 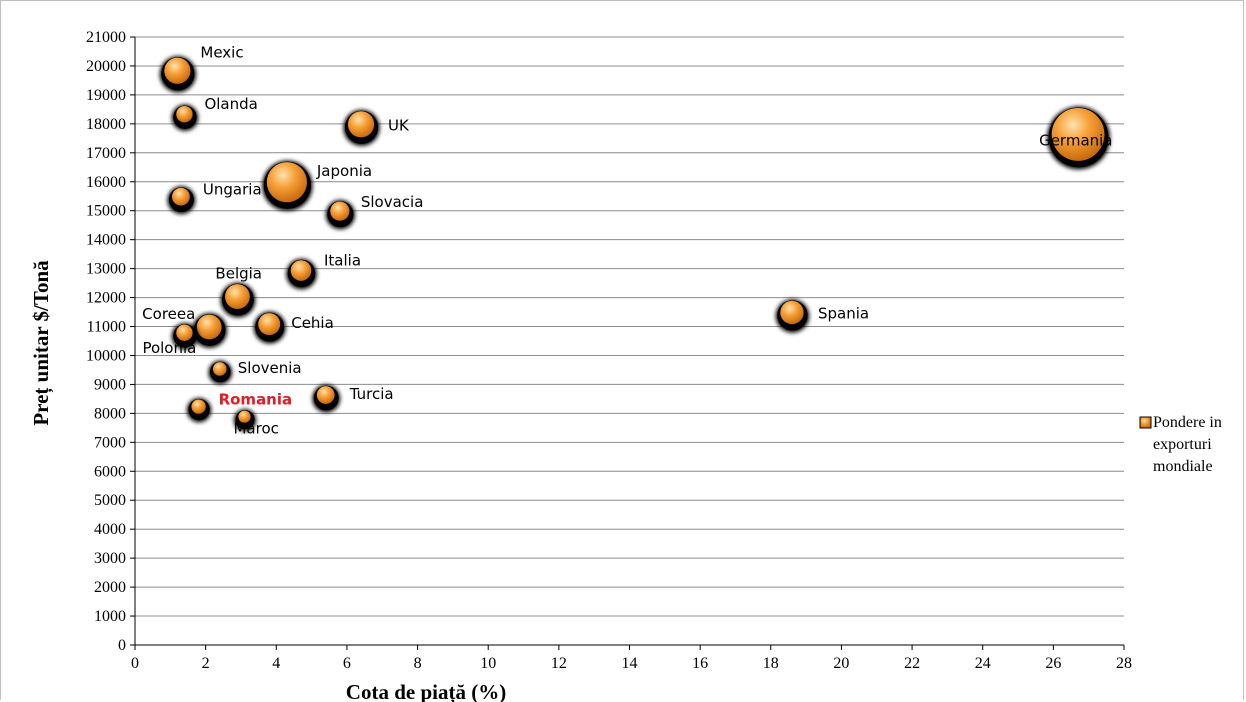 I want to click on point-label-romania: Romania, so click(x=256, y=400).